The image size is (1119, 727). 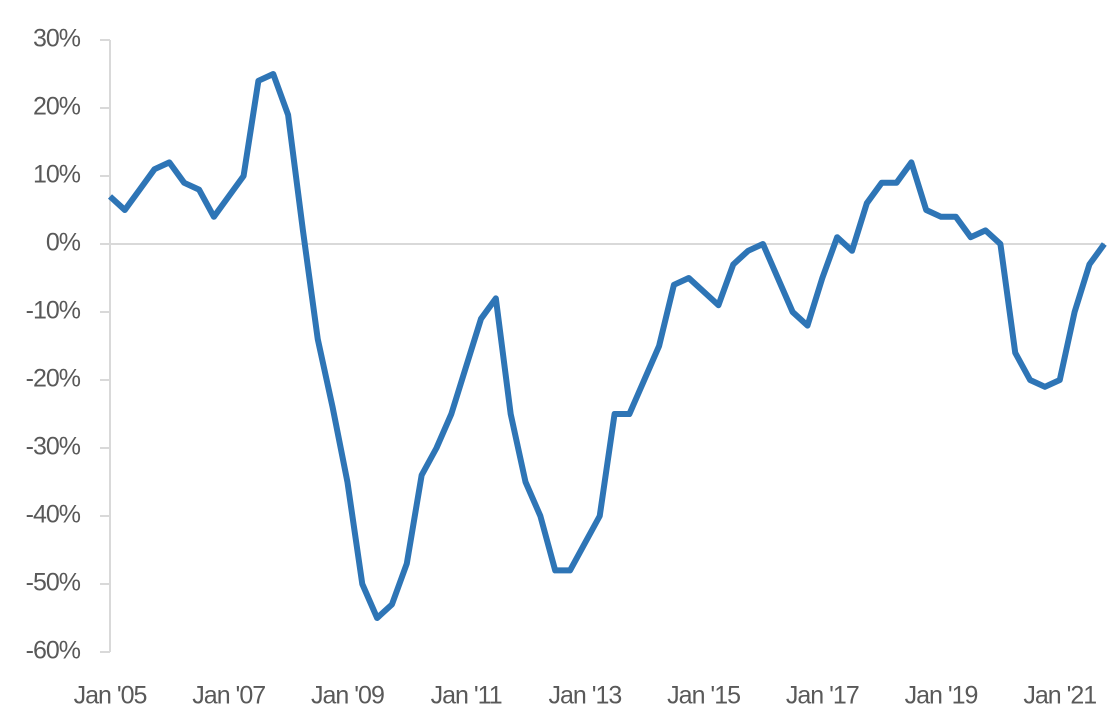 What do you see at coordinates (53, 515) in the screenshot?
I see `y-tick-label: -40%` at bounding box center [53, 515].